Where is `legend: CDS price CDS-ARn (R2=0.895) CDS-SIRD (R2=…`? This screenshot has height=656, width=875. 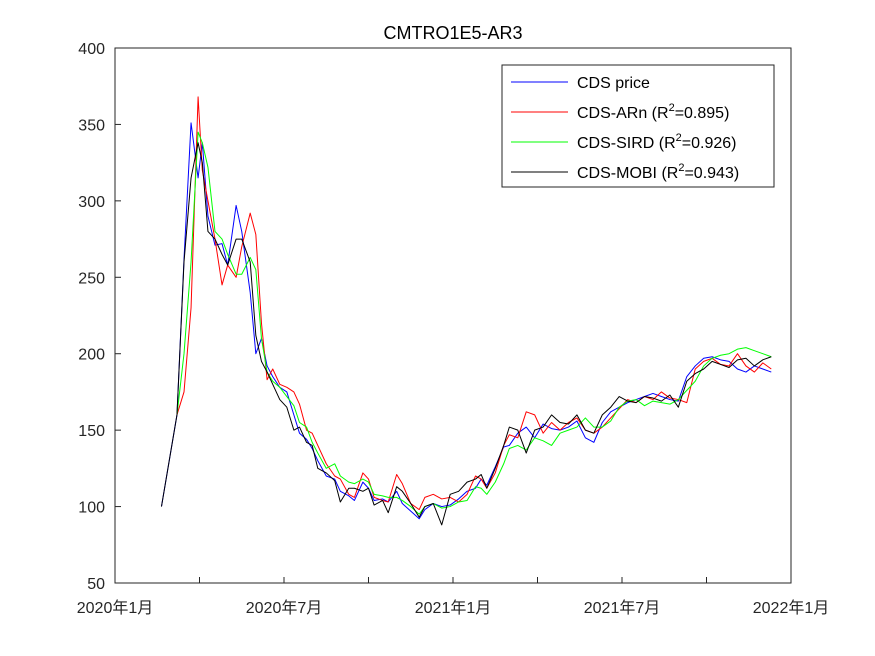
legend: CDS price CDS-ARn (R2=0.895) CDS-SIRD (R2=… is located at coordinates (638, 126).